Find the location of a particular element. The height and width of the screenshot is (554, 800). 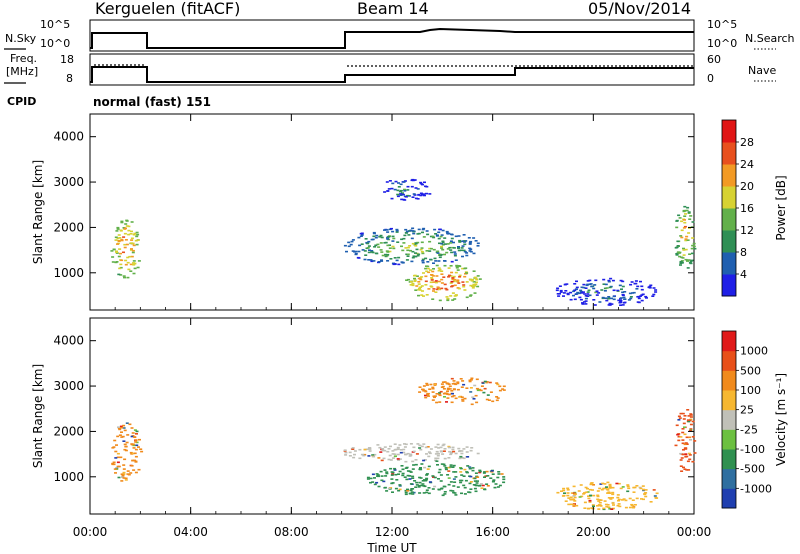

nave-label: Nave is located at coordinates (762, 70).